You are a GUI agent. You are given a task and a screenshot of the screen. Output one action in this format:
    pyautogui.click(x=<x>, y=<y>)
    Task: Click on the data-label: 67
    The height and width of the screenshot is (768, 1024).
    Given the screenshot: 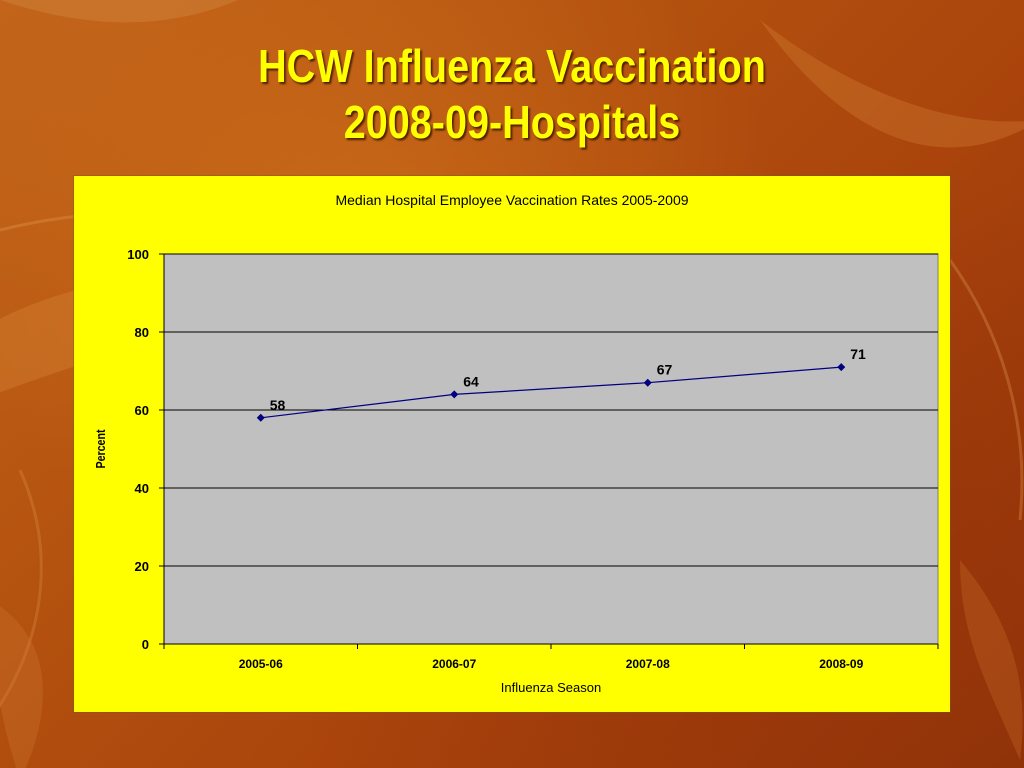 What is the action you would take?
    pyautogui.click(x=665, y=370)
    